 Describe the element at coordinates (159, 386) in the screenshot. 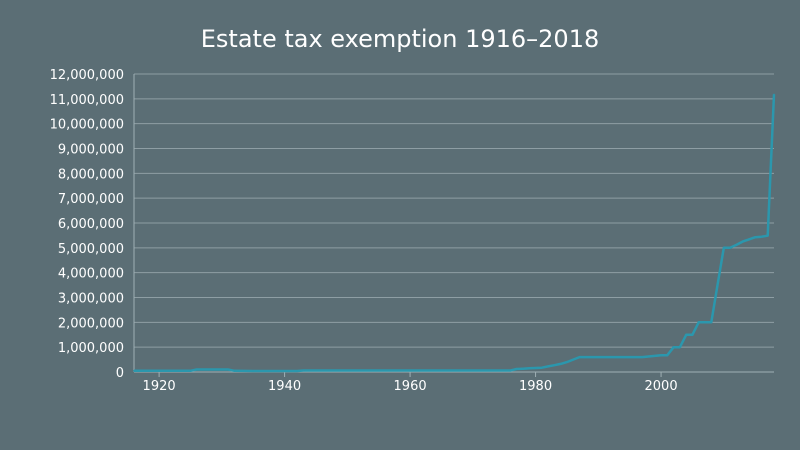

I see `x-tick-label: 1920` at that location.